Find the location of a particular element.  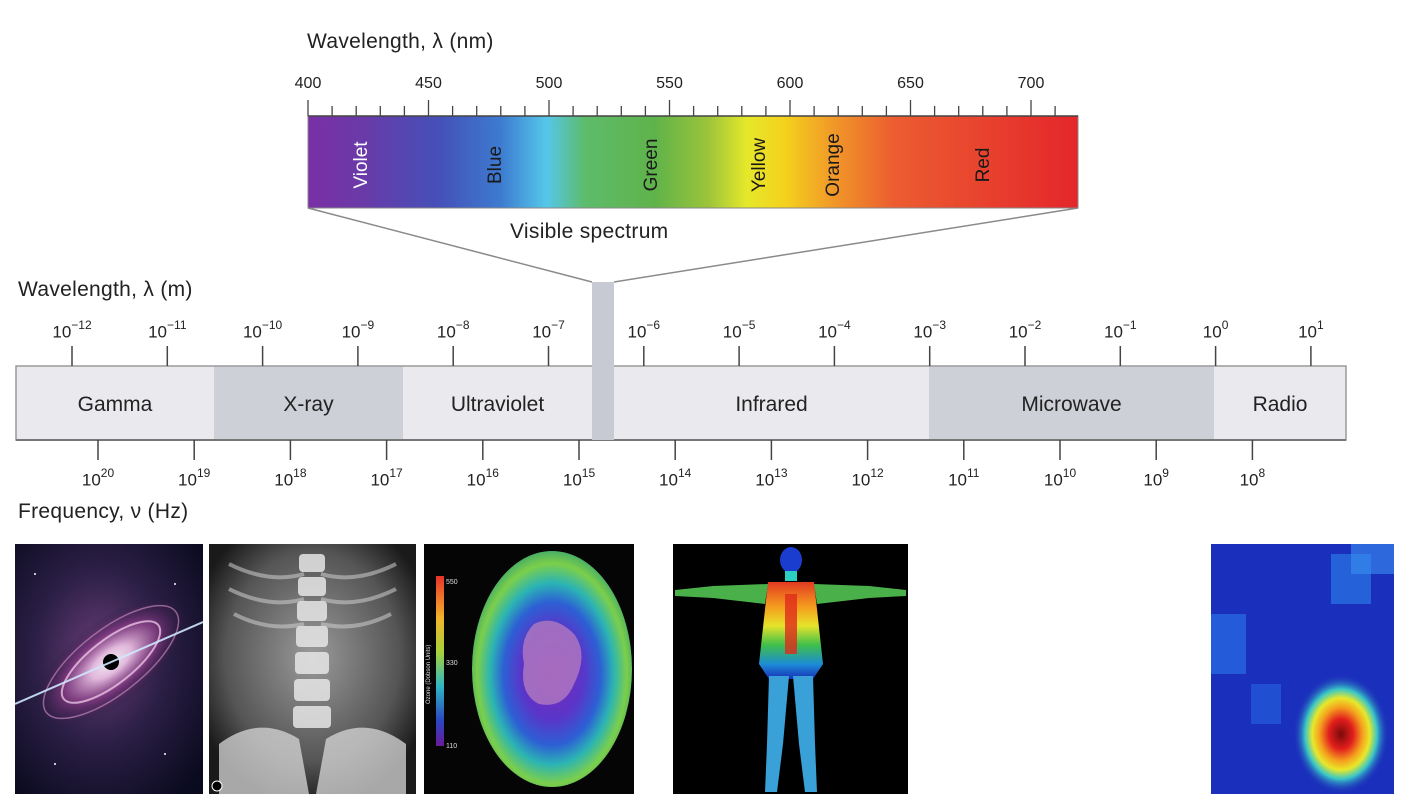

ozone-map-illustration: 550 330 110 Ozone (Dobson Units) is located at coordinates (529, 669).